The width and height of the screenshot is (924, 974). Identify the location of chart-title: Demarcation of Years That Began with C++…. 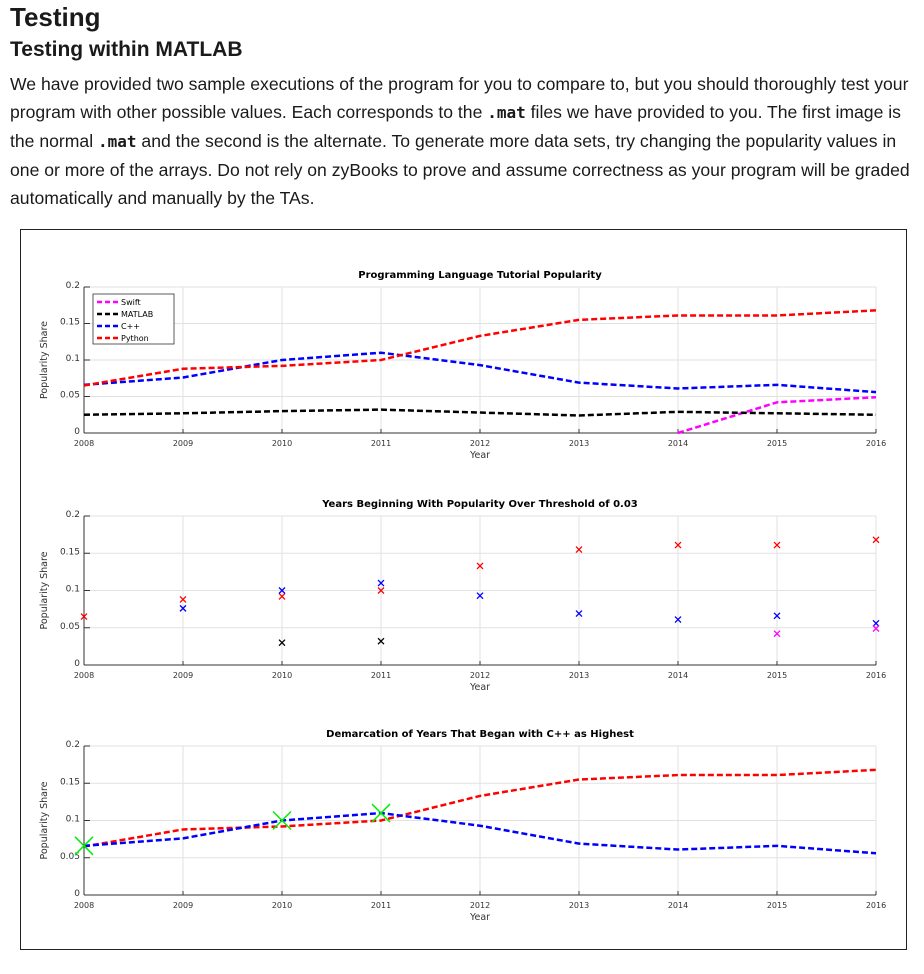
(480, 734).